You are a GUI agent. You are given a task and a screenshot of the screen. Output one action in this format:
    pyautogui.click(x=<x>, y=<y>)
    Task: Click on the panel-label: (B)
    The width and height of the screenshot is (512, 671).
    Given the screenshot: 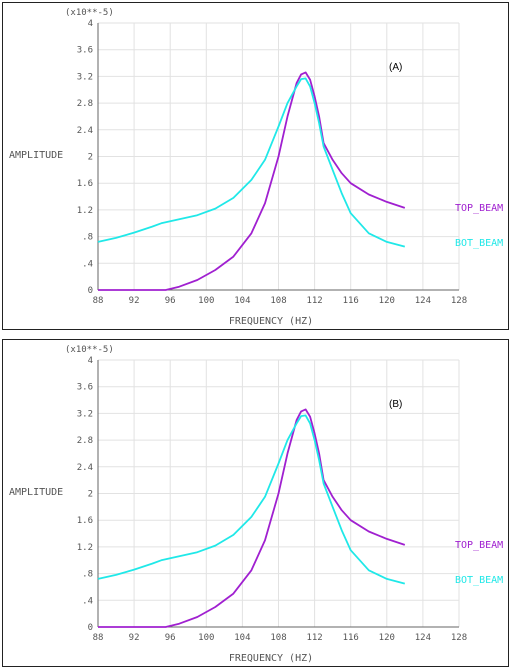 What is the action you would take?
    pyautogui.click(x=395, y=404)
    